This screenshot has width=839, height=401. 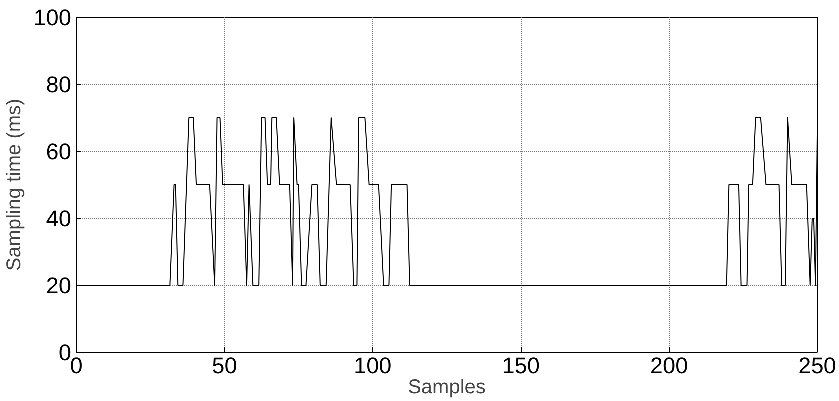 I want to click on x-tick-label: 150, so click(x=521, y=365).